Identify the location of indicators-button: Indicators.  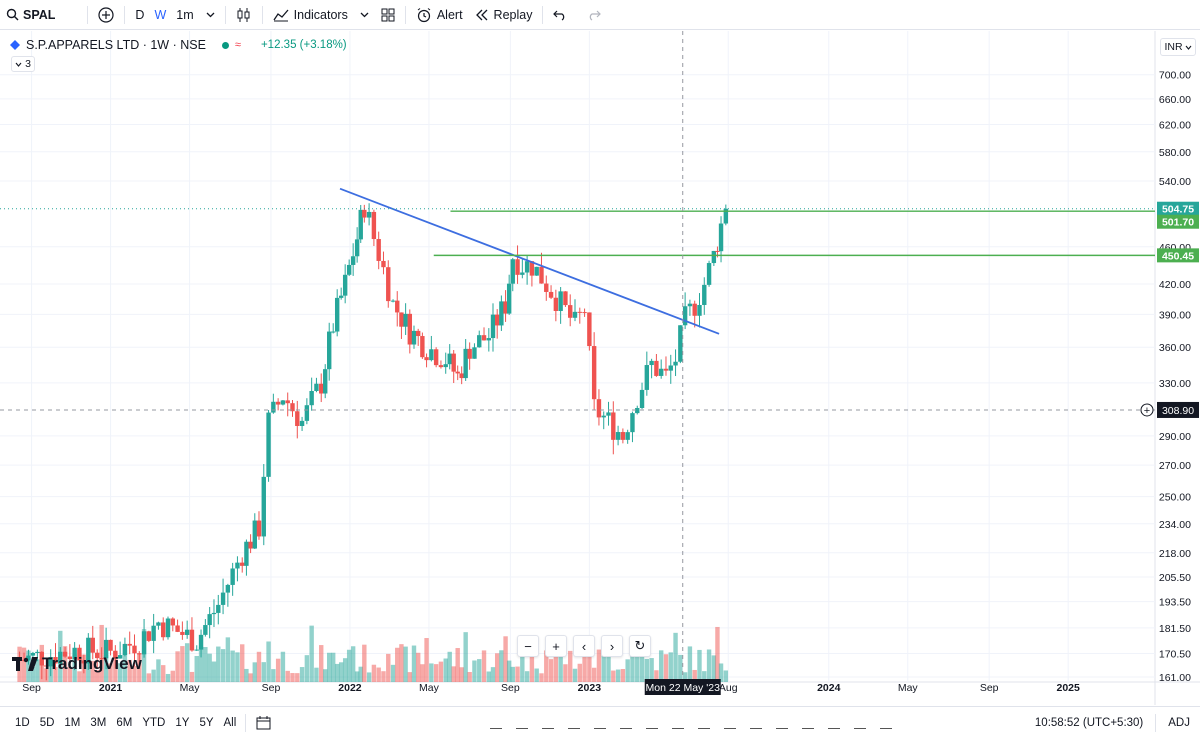
(310, 15).